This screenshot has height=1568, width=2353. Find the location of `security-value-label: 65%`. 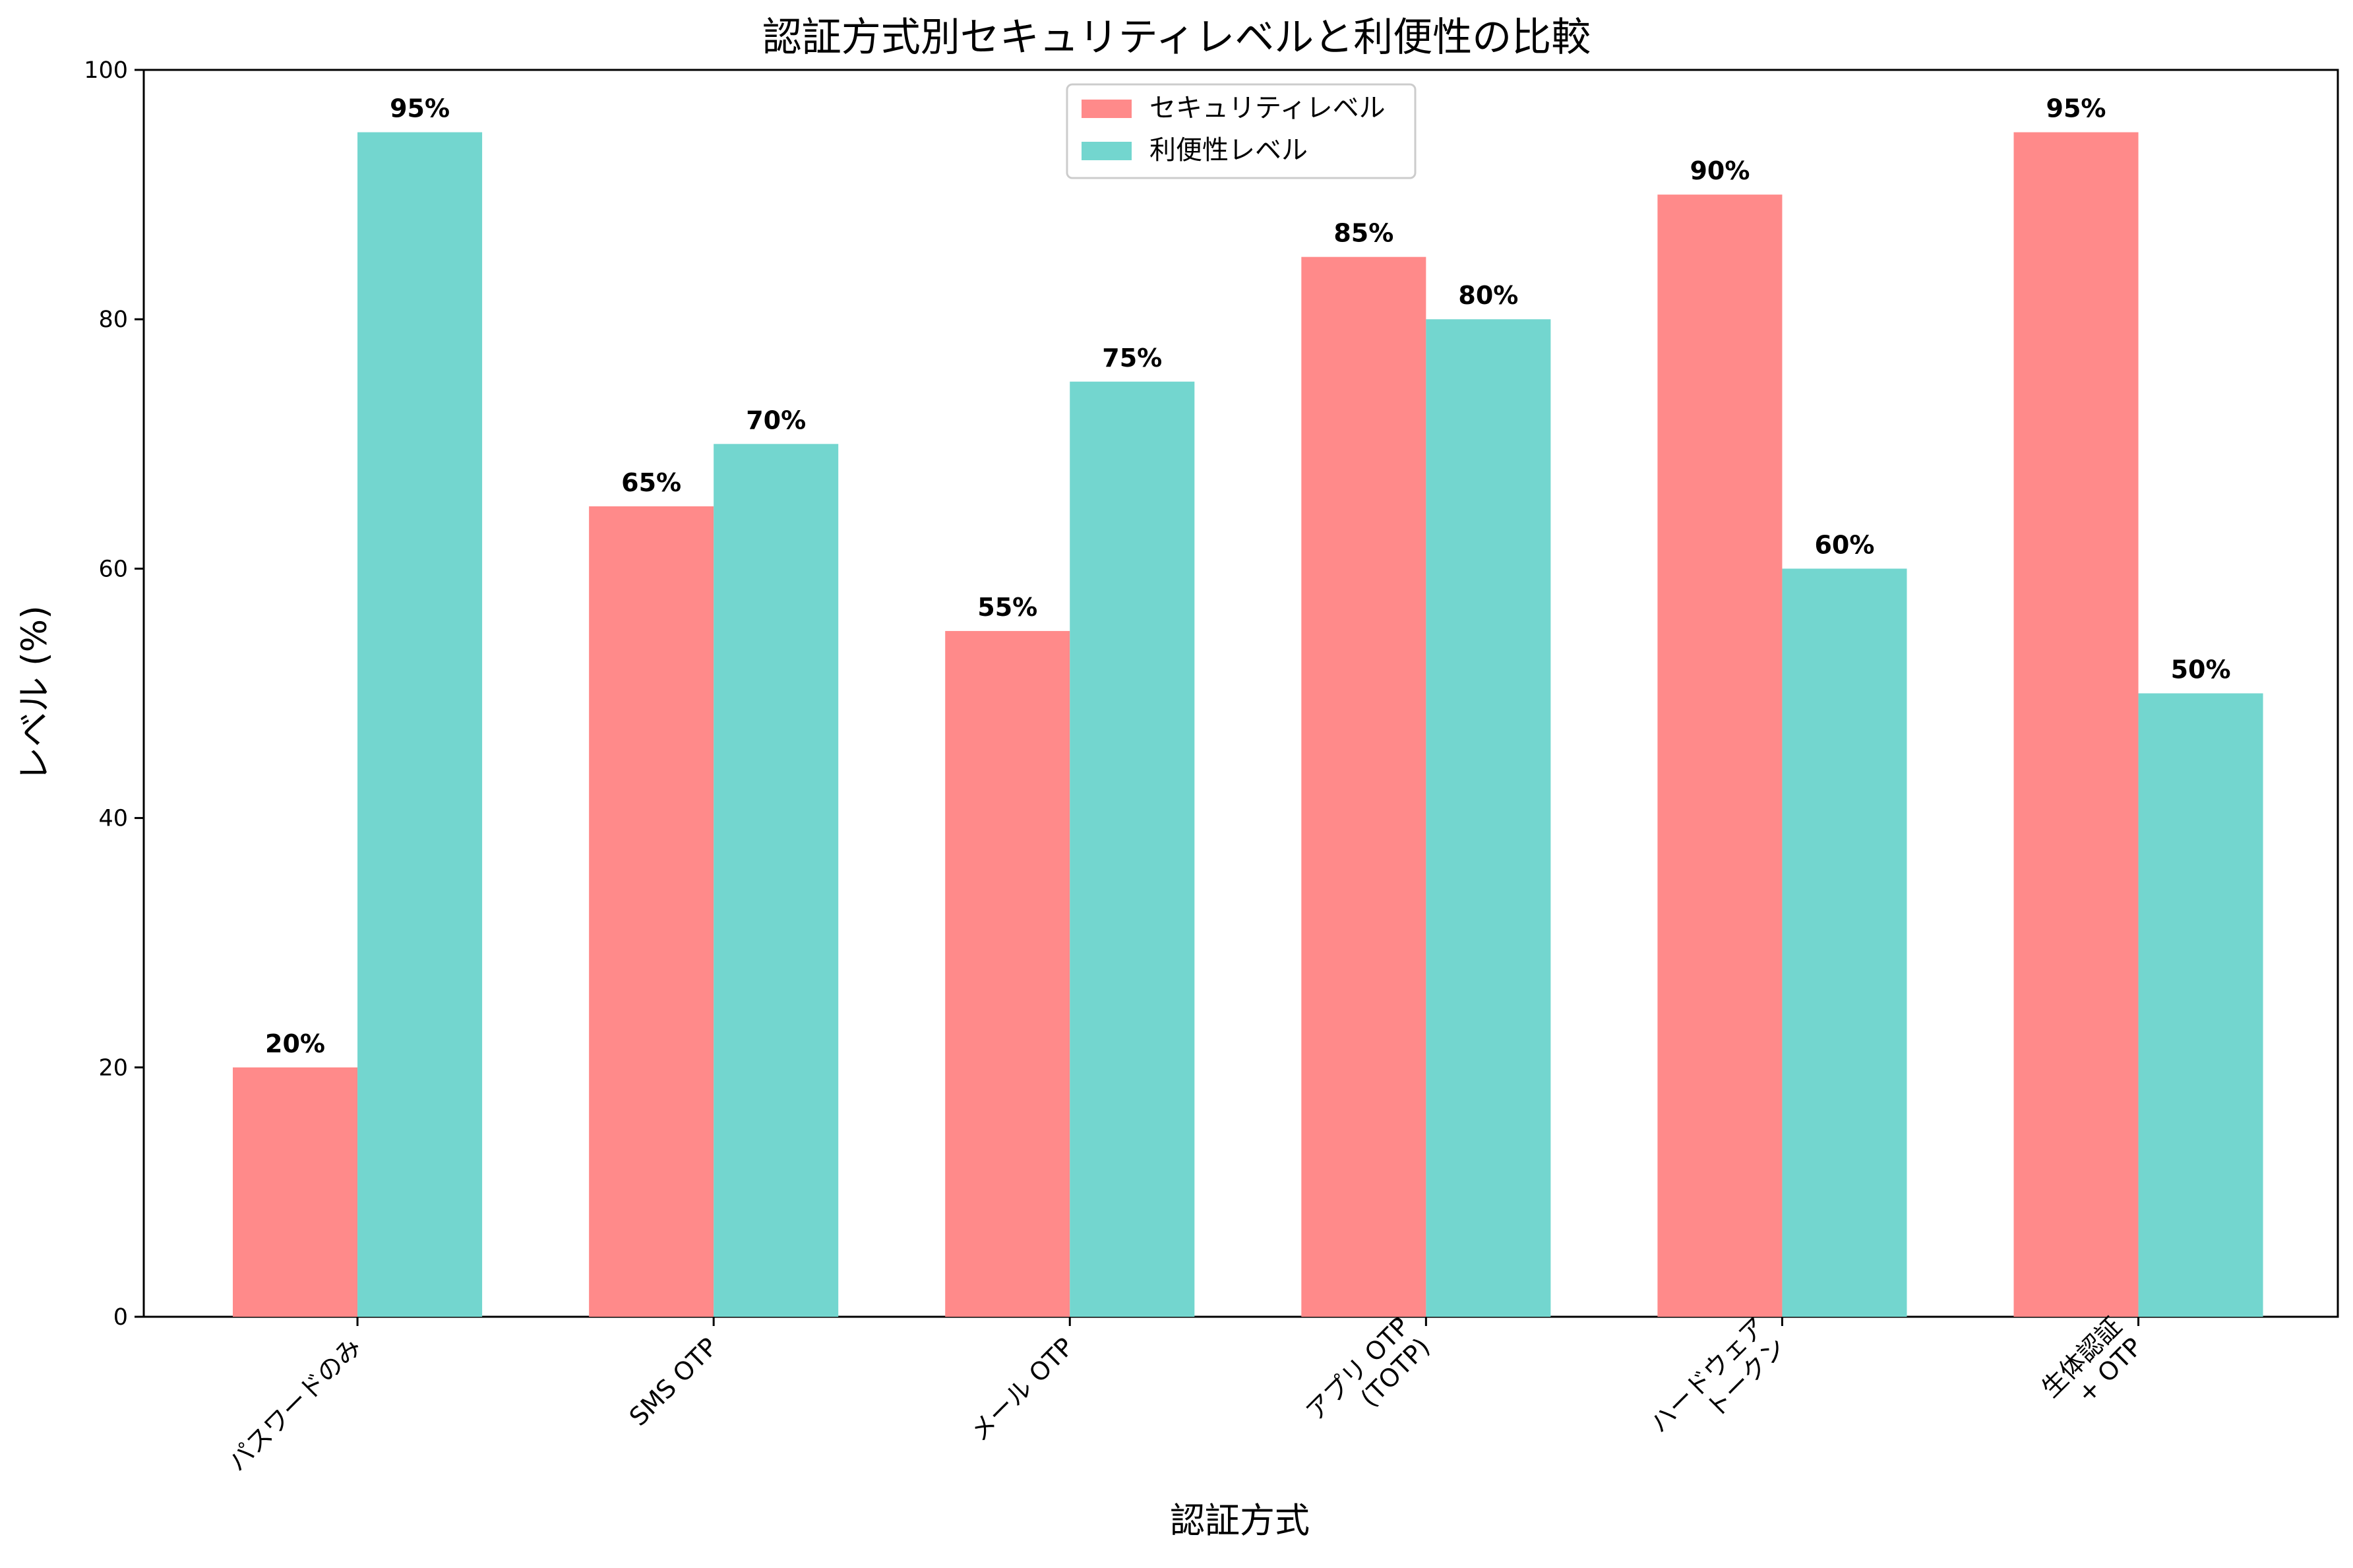

security-value-label: 65% is located at coordinates (651, 482).